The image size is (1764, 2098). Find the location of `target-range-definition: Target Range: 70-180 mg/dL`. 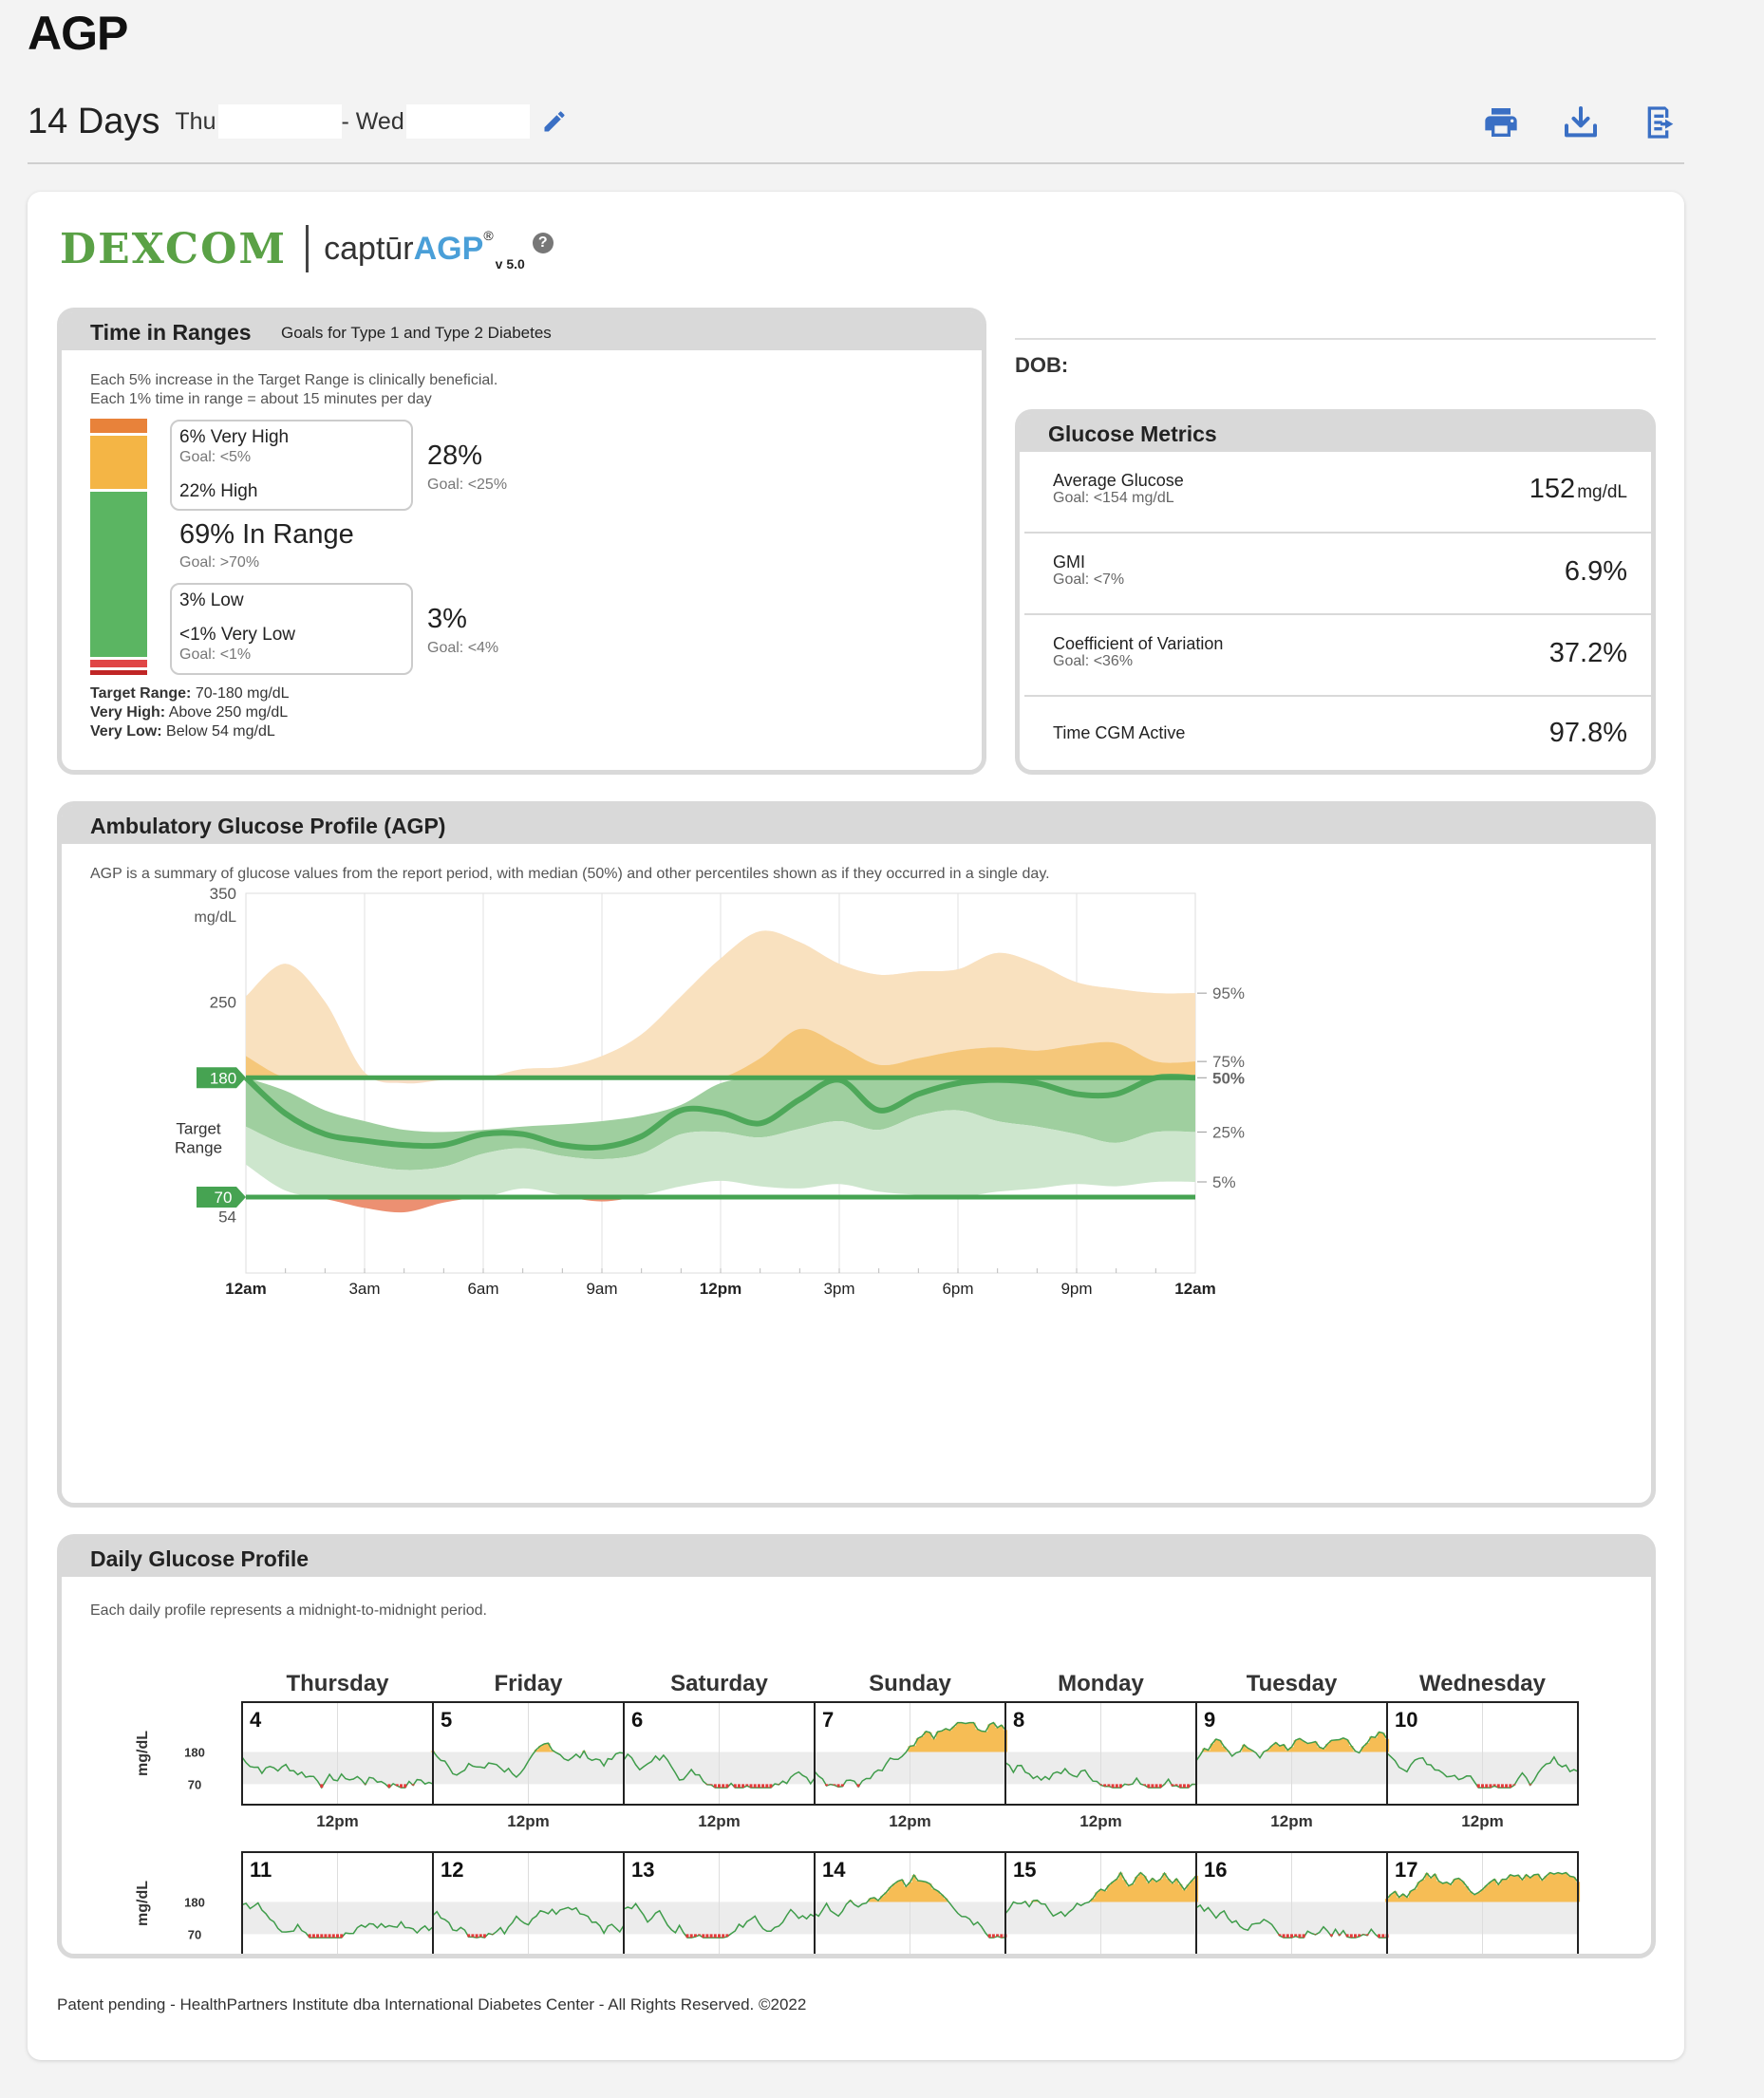

target-range-definition: Target Range: 70-180 mg/dL is located at coordinates (190, 693).